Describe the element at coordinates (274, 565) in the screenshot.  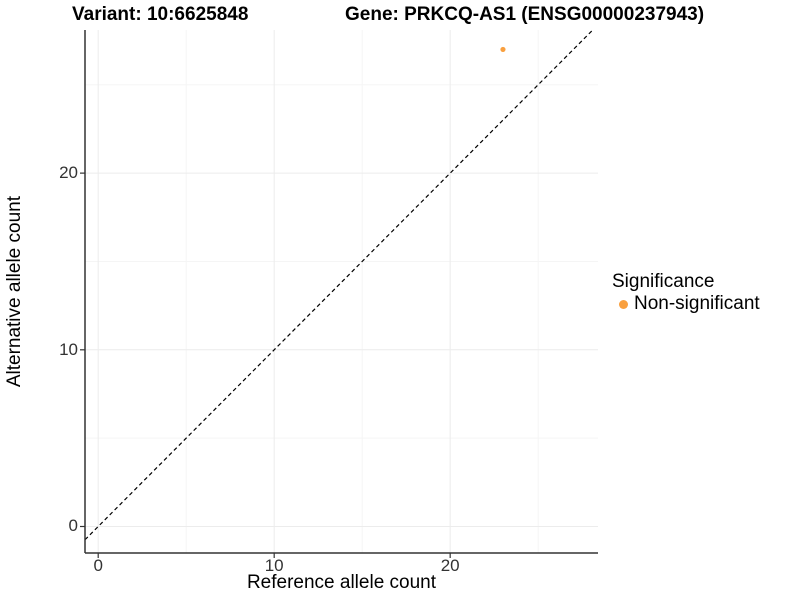
I see `x-tick-label: 10` at that location.